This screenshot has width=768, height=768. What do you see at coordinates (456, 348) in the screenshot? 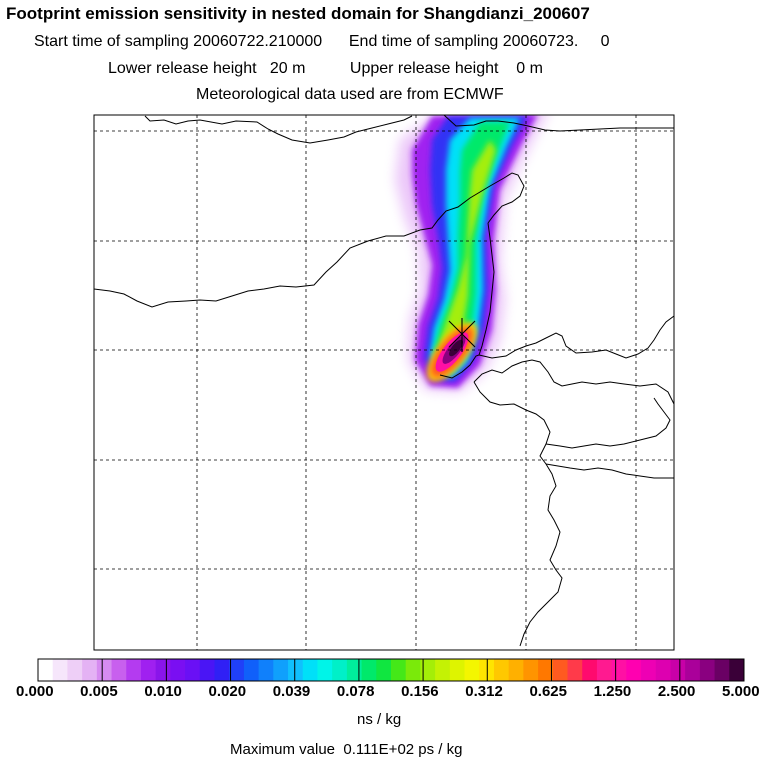
I see `plume-core` at bounding box center [456, 348].